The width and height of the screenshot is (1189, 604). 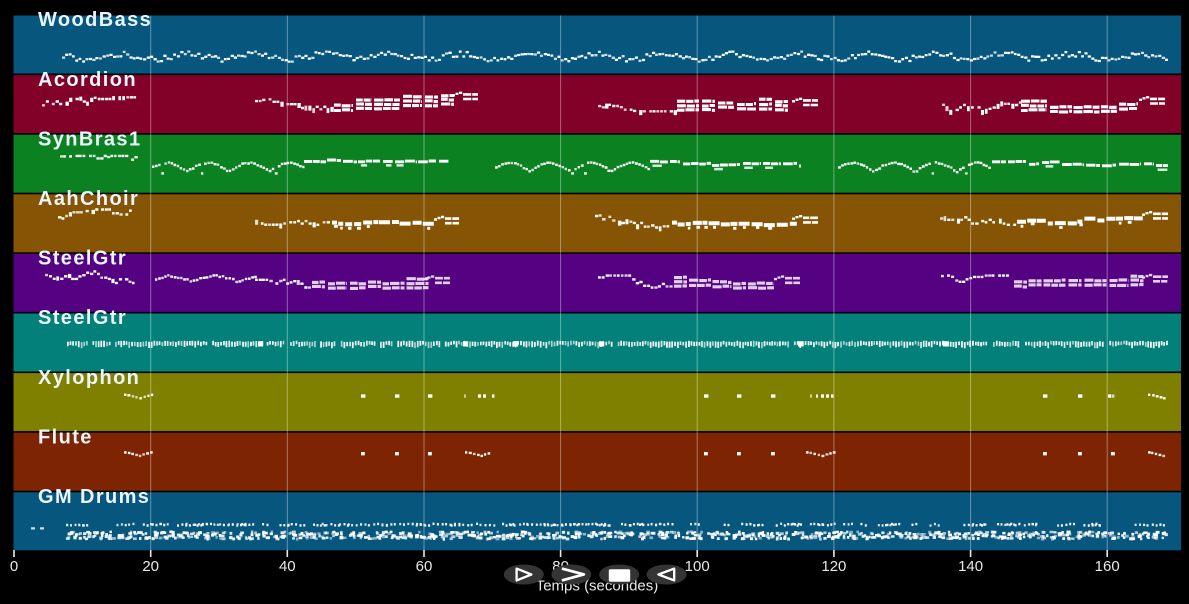 What do you see at coordinates (970, 566) in the screenshot?
I see `svg-text: 140` at bounding box center [970, 566].